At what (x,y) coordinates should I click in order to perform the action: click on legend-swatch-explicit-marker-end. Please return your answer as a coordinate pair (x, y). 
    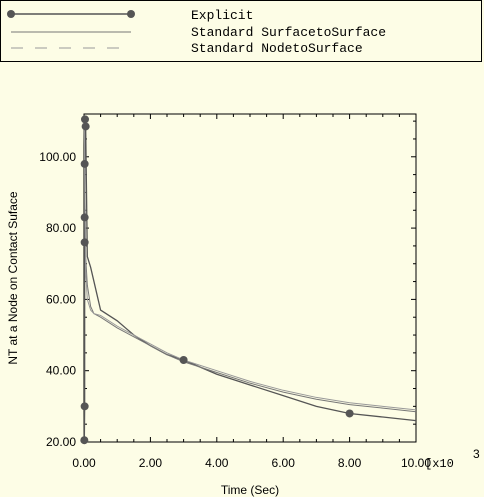
    Looking at the image, I should click on (131, 14).